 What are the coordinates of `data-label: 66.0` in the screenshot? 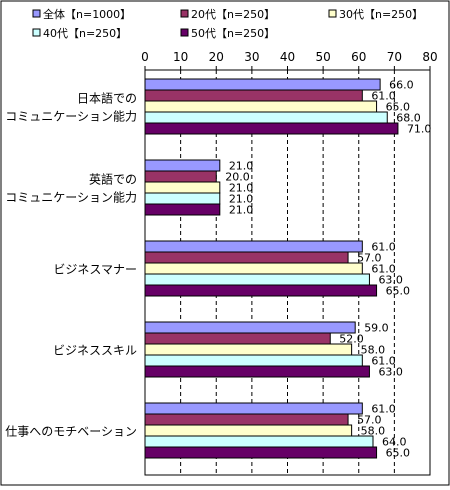 It's located at (401, 85).